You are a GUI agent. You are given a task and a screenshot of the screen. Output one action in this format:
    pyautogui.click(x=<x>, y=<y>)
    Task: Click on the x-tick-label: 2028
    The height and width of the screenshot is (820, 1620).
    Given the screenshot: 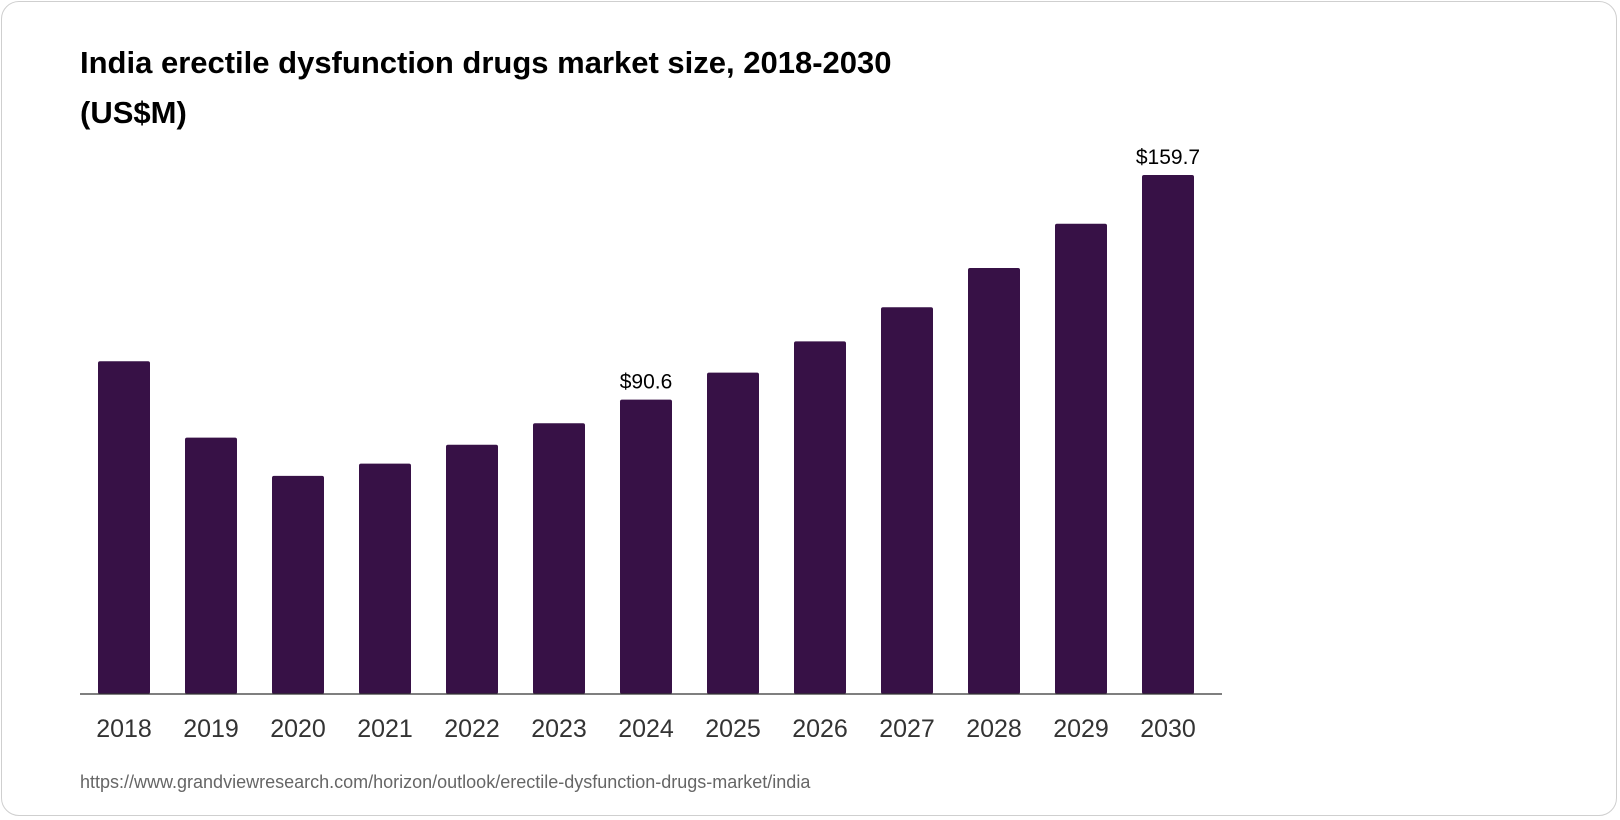 What is the action you would take?
    pyautogui.click(x=994, y=729)
    